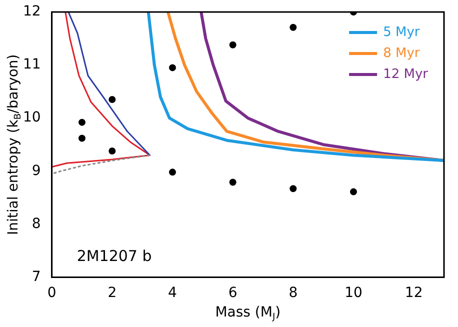  What do you see at coordinates (51, 293) in the screenshot?
I see `x-tick-label: 0` at bounding box center [51, 293].